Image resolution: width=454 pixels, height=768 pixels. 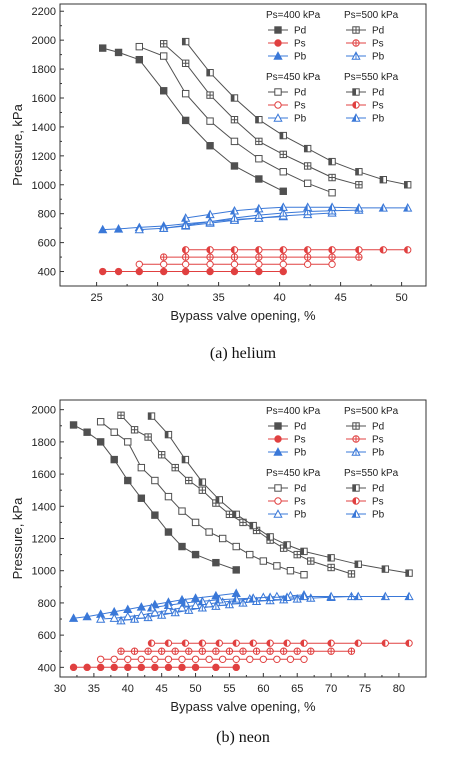 What do you see at coordinates (354, 118) in the screenshot?
I see `helium-legend-marker-half` at bounding box center [354, 118].